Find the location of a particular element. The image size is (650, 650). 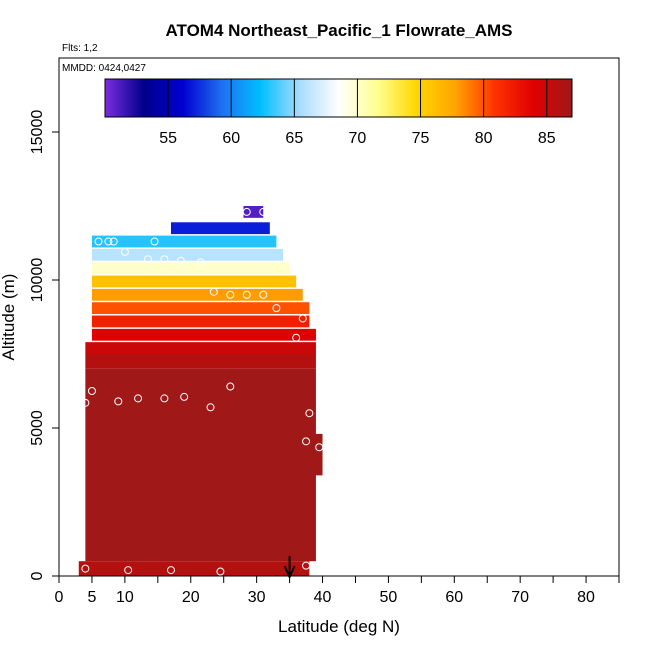

y-tick-label: 10000 is located at coordinates (37, 280).